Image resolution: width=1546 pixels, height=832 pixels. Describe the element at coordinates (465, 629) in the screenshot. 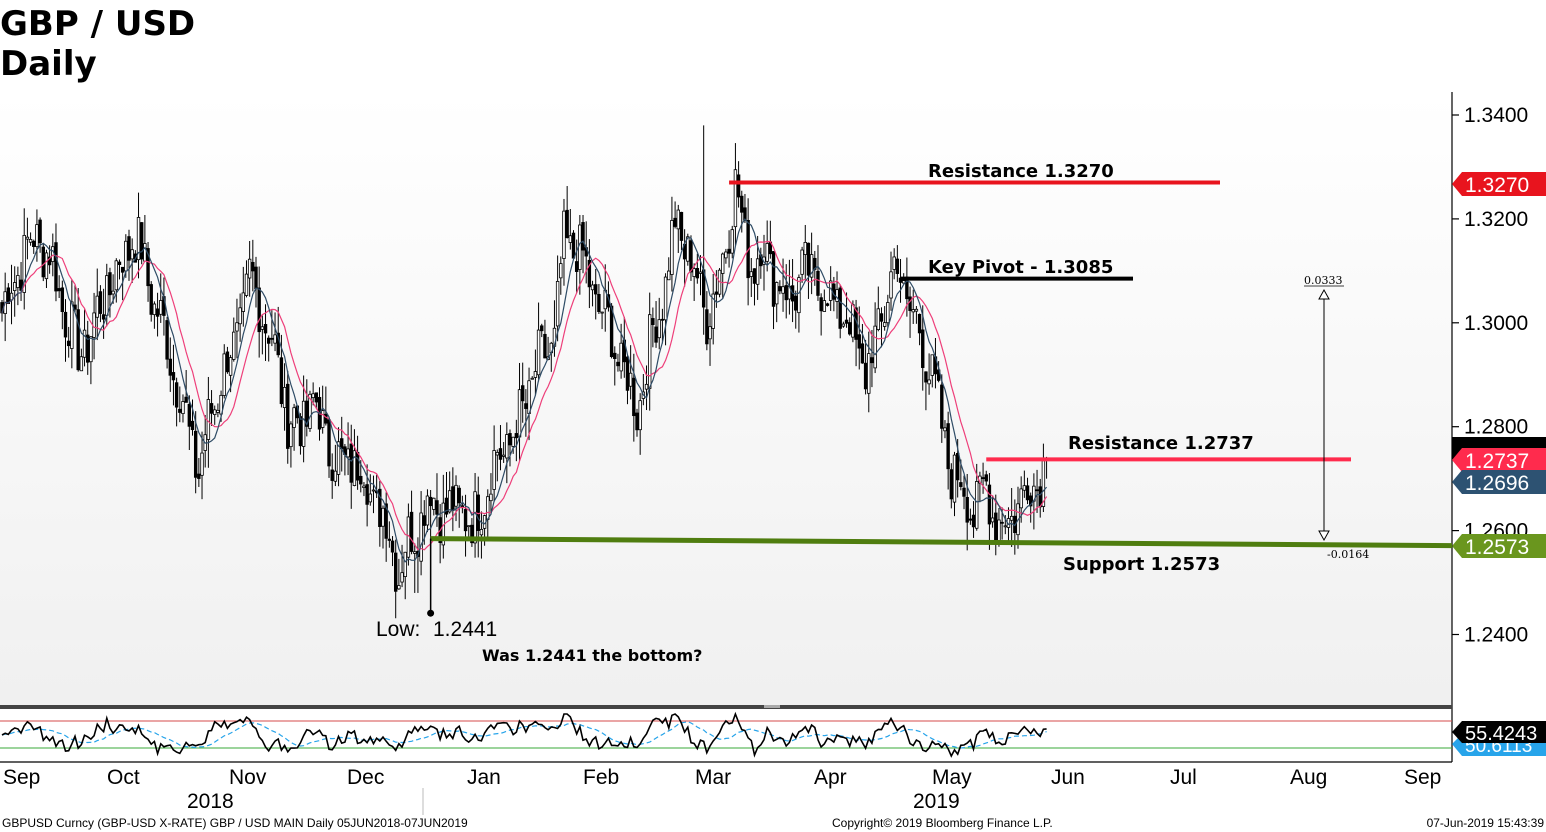

I see `low-value: 1.2441` at that location.